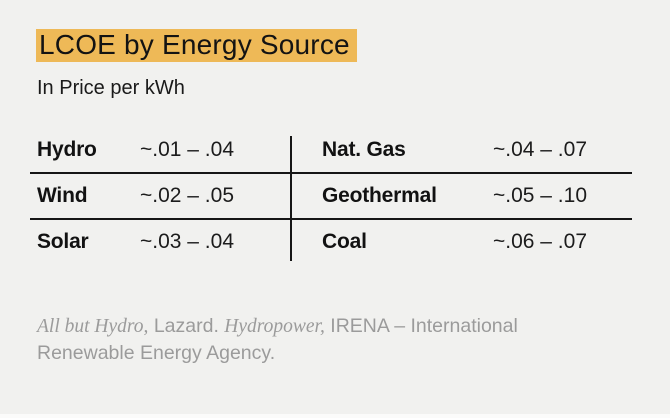 Image resolution: width=670 pixels, height=418 pixels. I want to click on source-value-solar: ~.03 – .04, so click(187, 241).